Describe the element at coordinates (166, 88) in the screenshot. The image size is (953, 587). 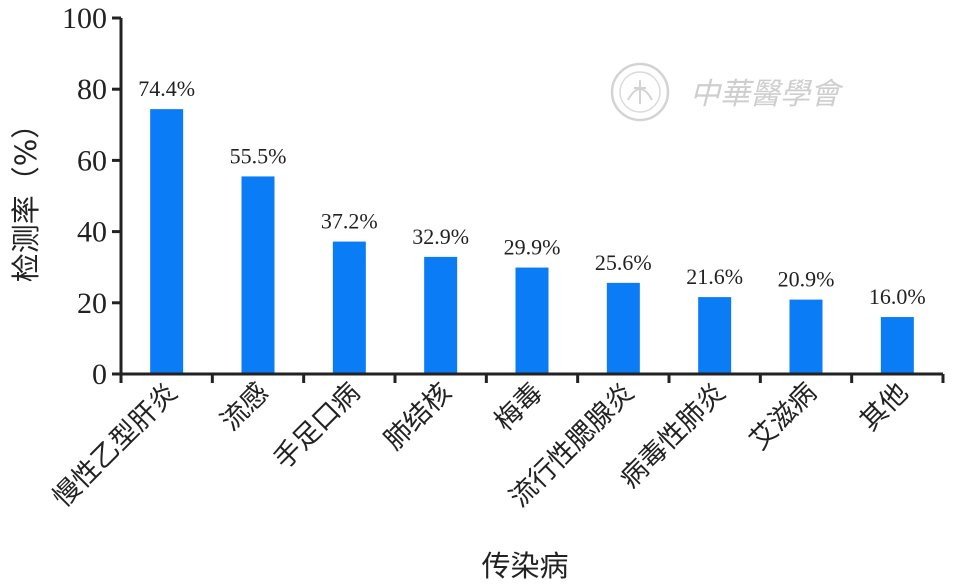
I see `data-label: 74.4%` at that location.